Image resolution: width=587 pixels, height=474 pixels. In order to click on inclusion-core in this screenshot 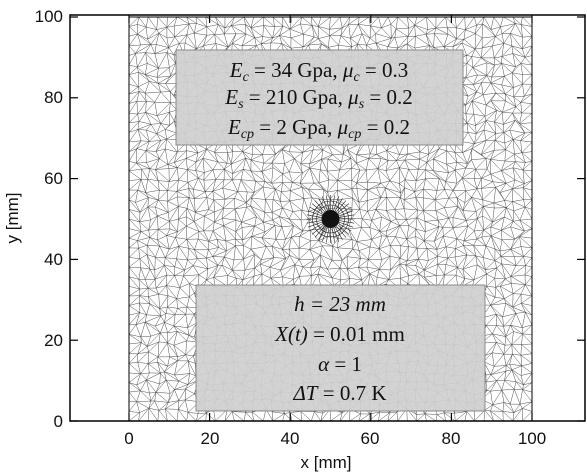, I will do `click(330, 219)`.